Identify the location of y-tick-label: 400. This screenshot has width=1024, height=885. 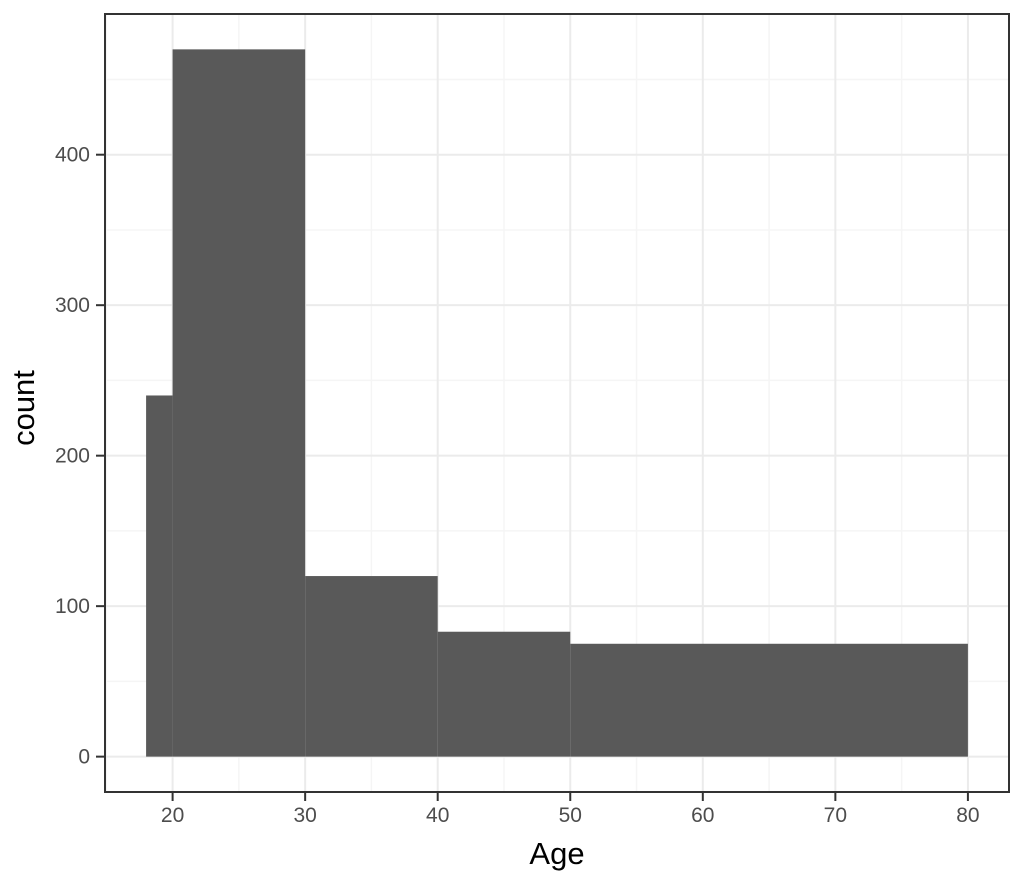
(72, 155).